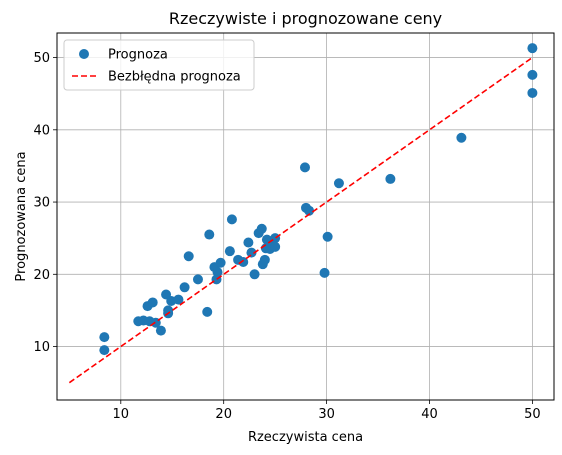 The width and height of the screenshot is (562, 455). Describe the element at coordinates (41, 130) in the screenshot. I see `y-tick-label: 40` at that location.